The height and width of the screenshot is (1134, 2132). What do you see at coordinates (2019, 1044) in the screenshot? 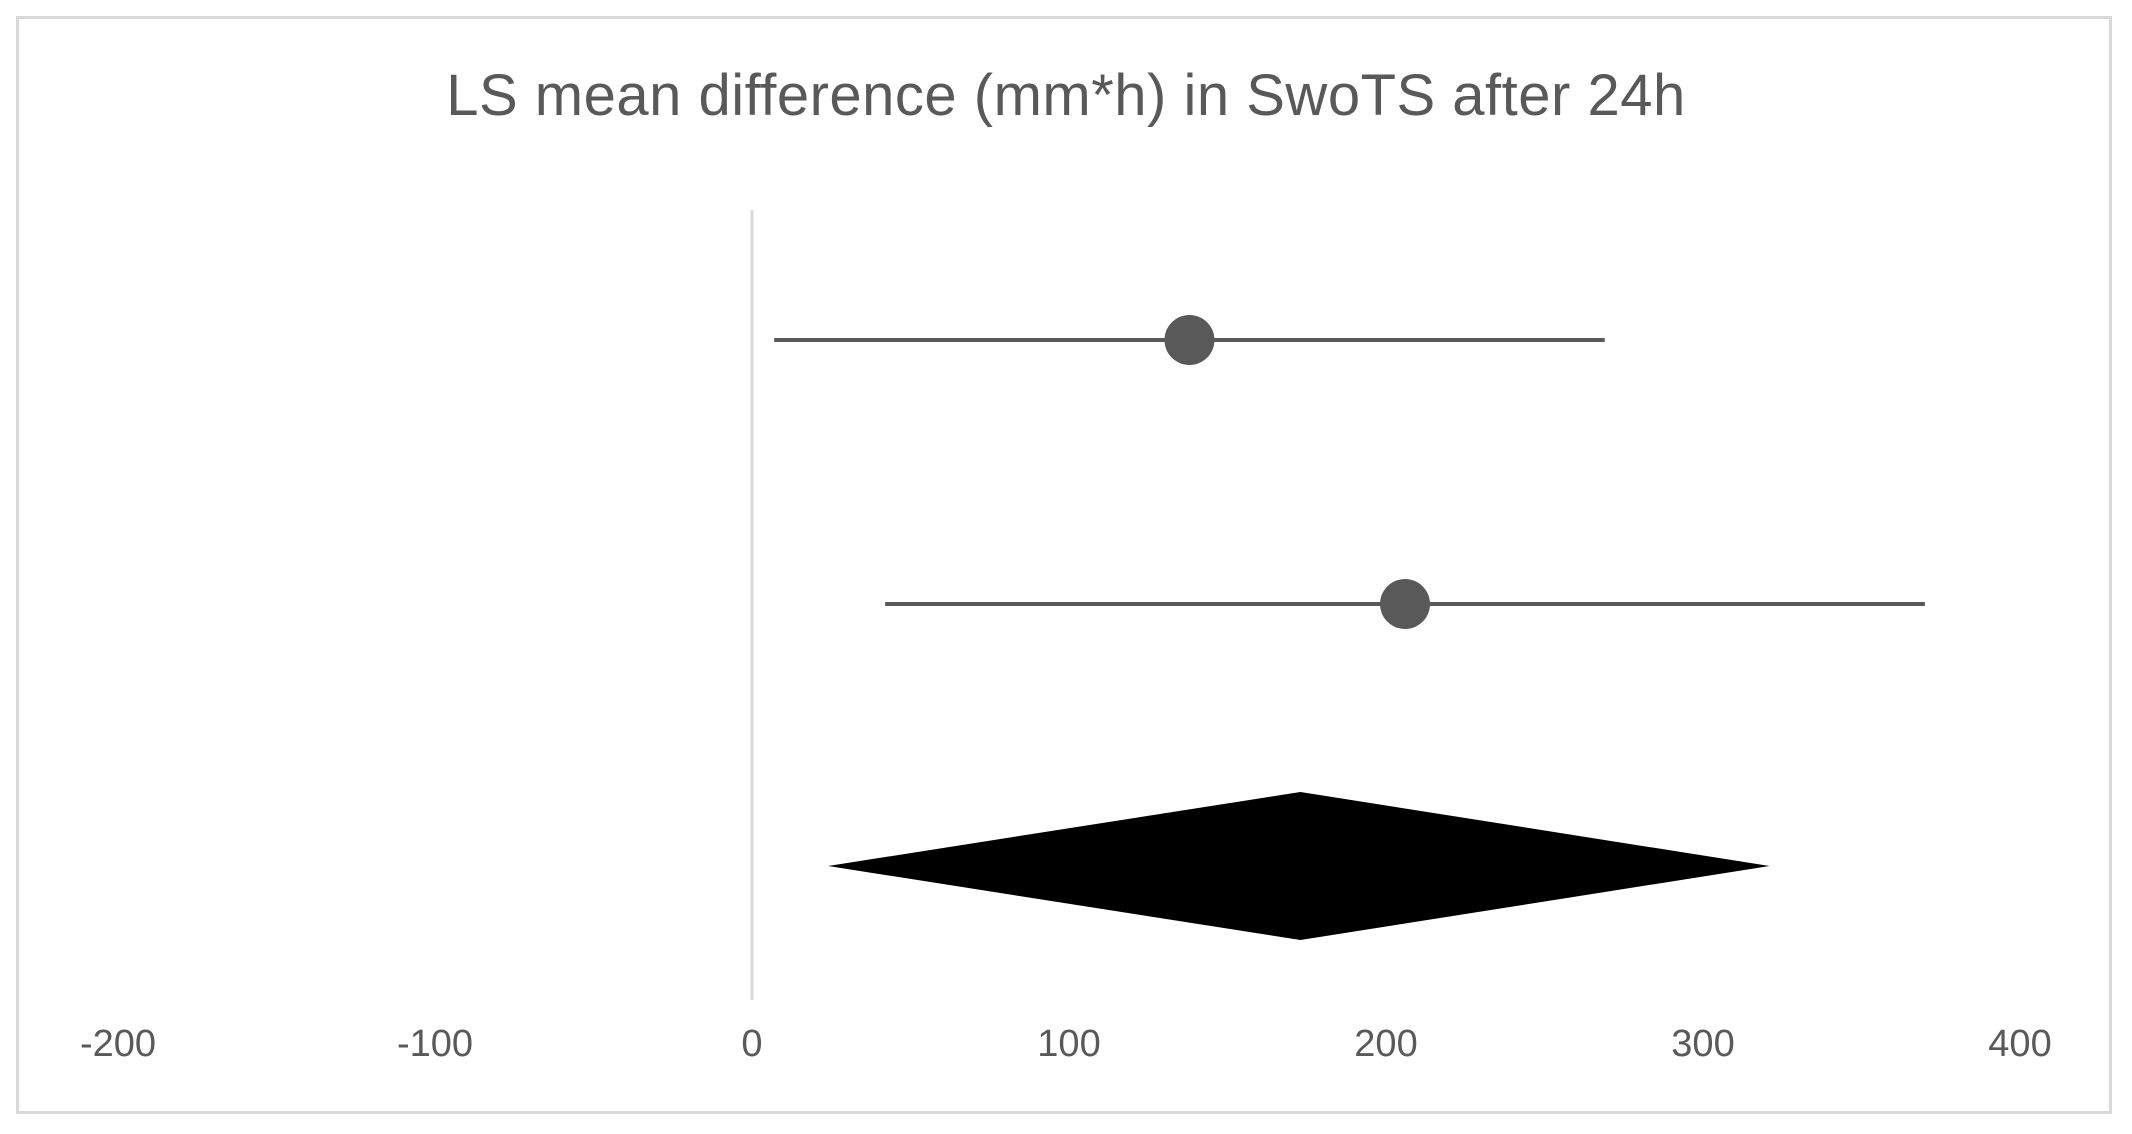
I see `x-tick-label: 400` at bounding box center [2019, 1044].